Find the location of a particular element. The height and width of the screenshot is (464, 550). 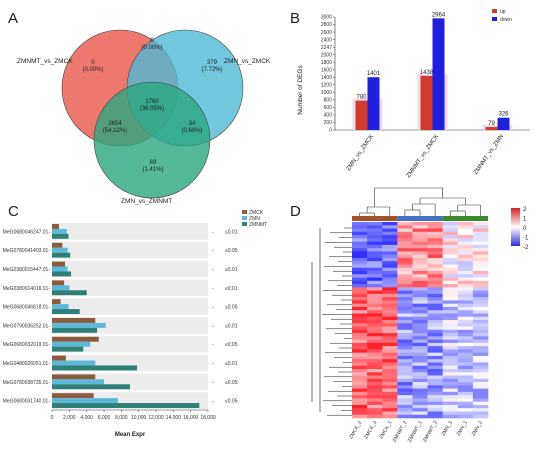

x-tick-label: 6,000 is located at coordinates (104, 418).